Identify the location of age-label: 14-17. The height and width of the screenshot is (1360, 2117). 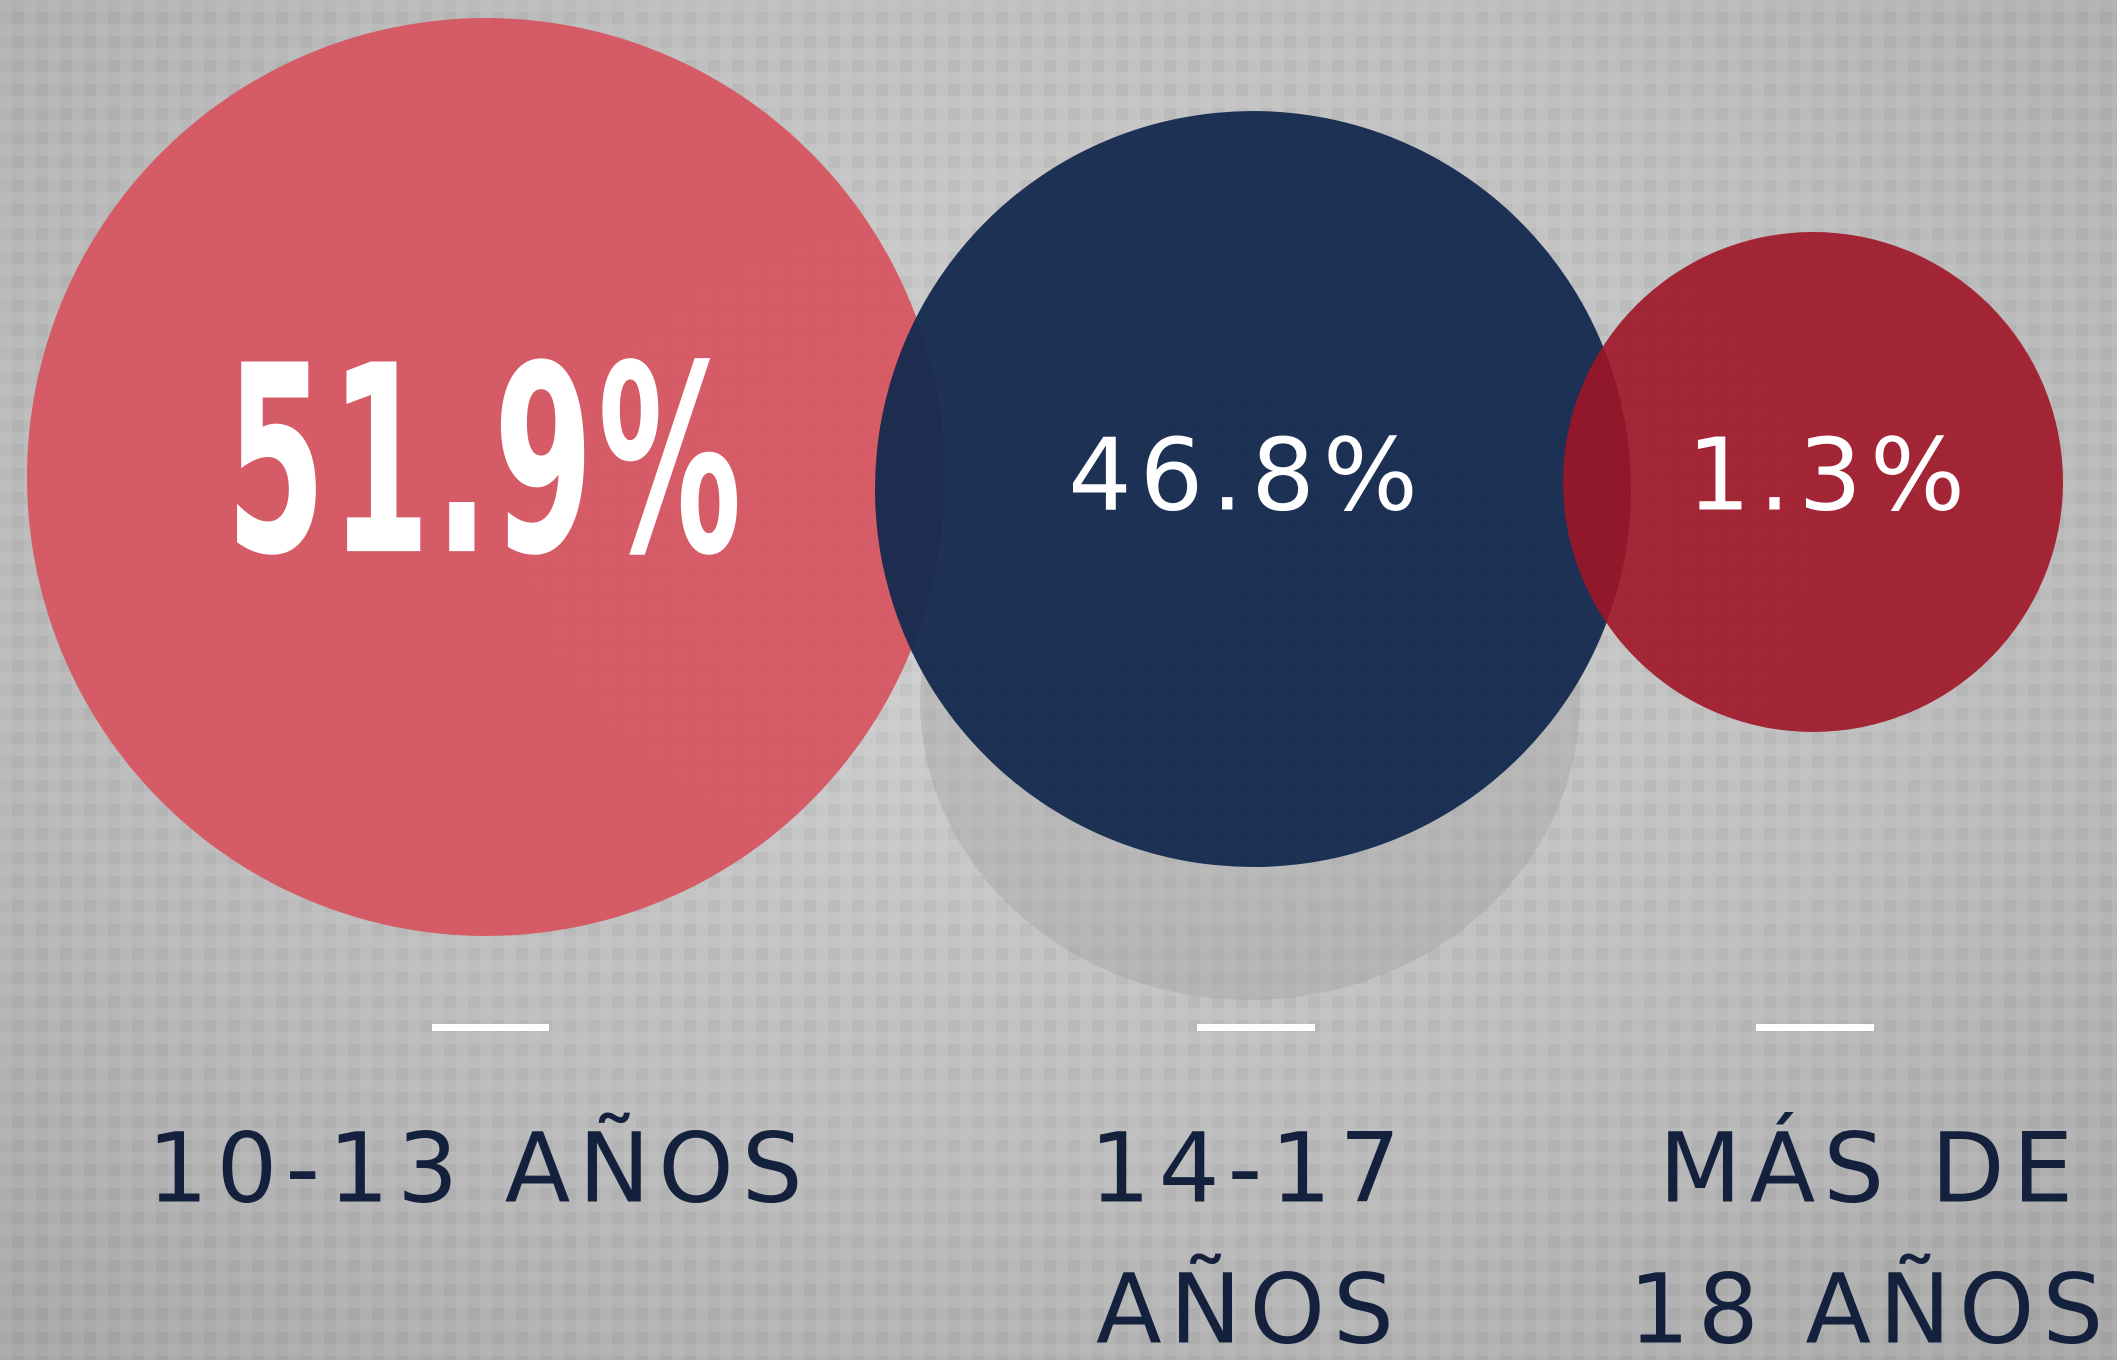
(1249, 1168).